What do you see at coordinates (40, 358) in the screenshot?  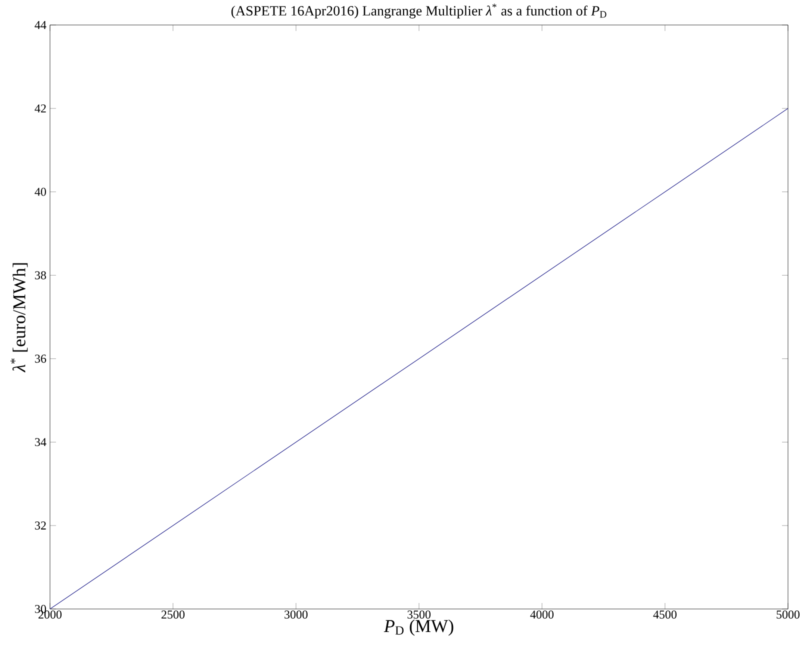 I see `y-tick-label: 36` at bounding box center [40, 358].